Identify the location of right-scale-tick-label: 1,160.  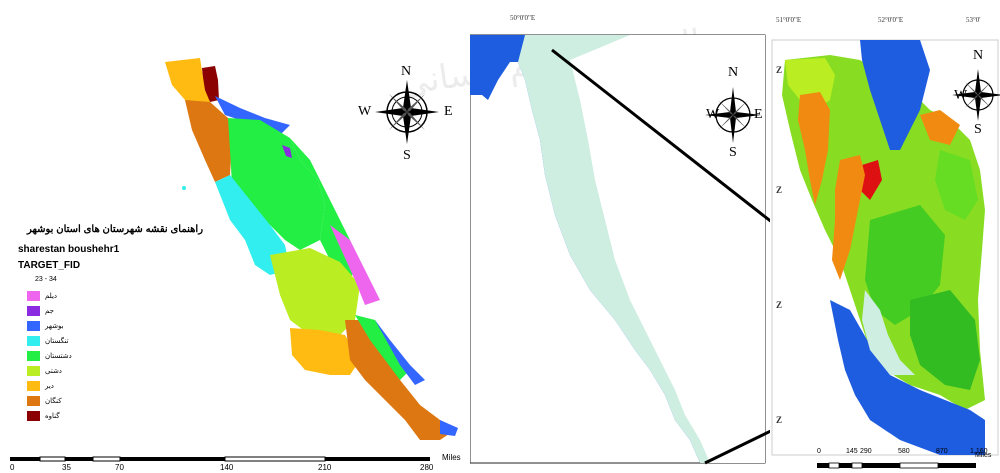
(979, 451).